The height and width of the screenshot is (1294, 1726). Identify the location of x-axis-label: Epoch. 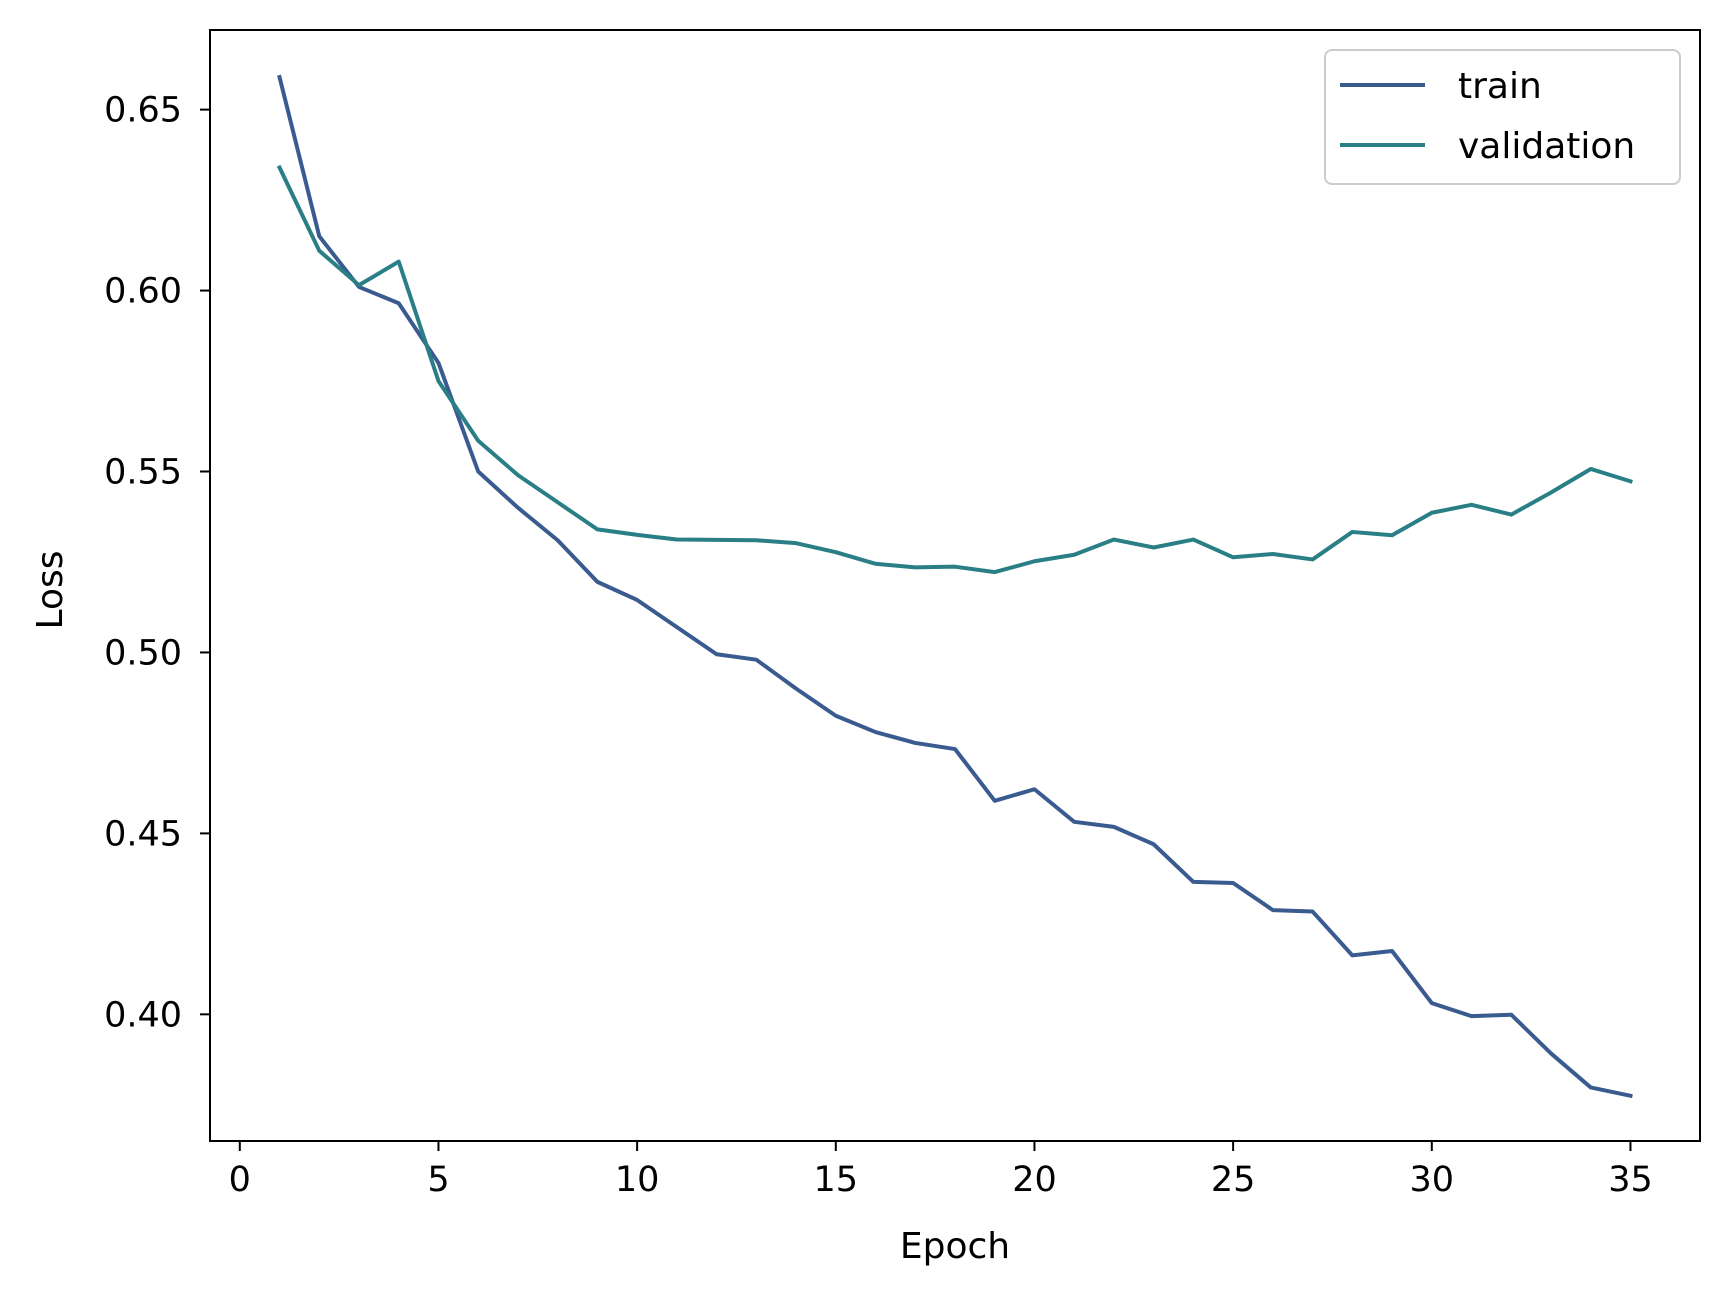
(955, 1246).